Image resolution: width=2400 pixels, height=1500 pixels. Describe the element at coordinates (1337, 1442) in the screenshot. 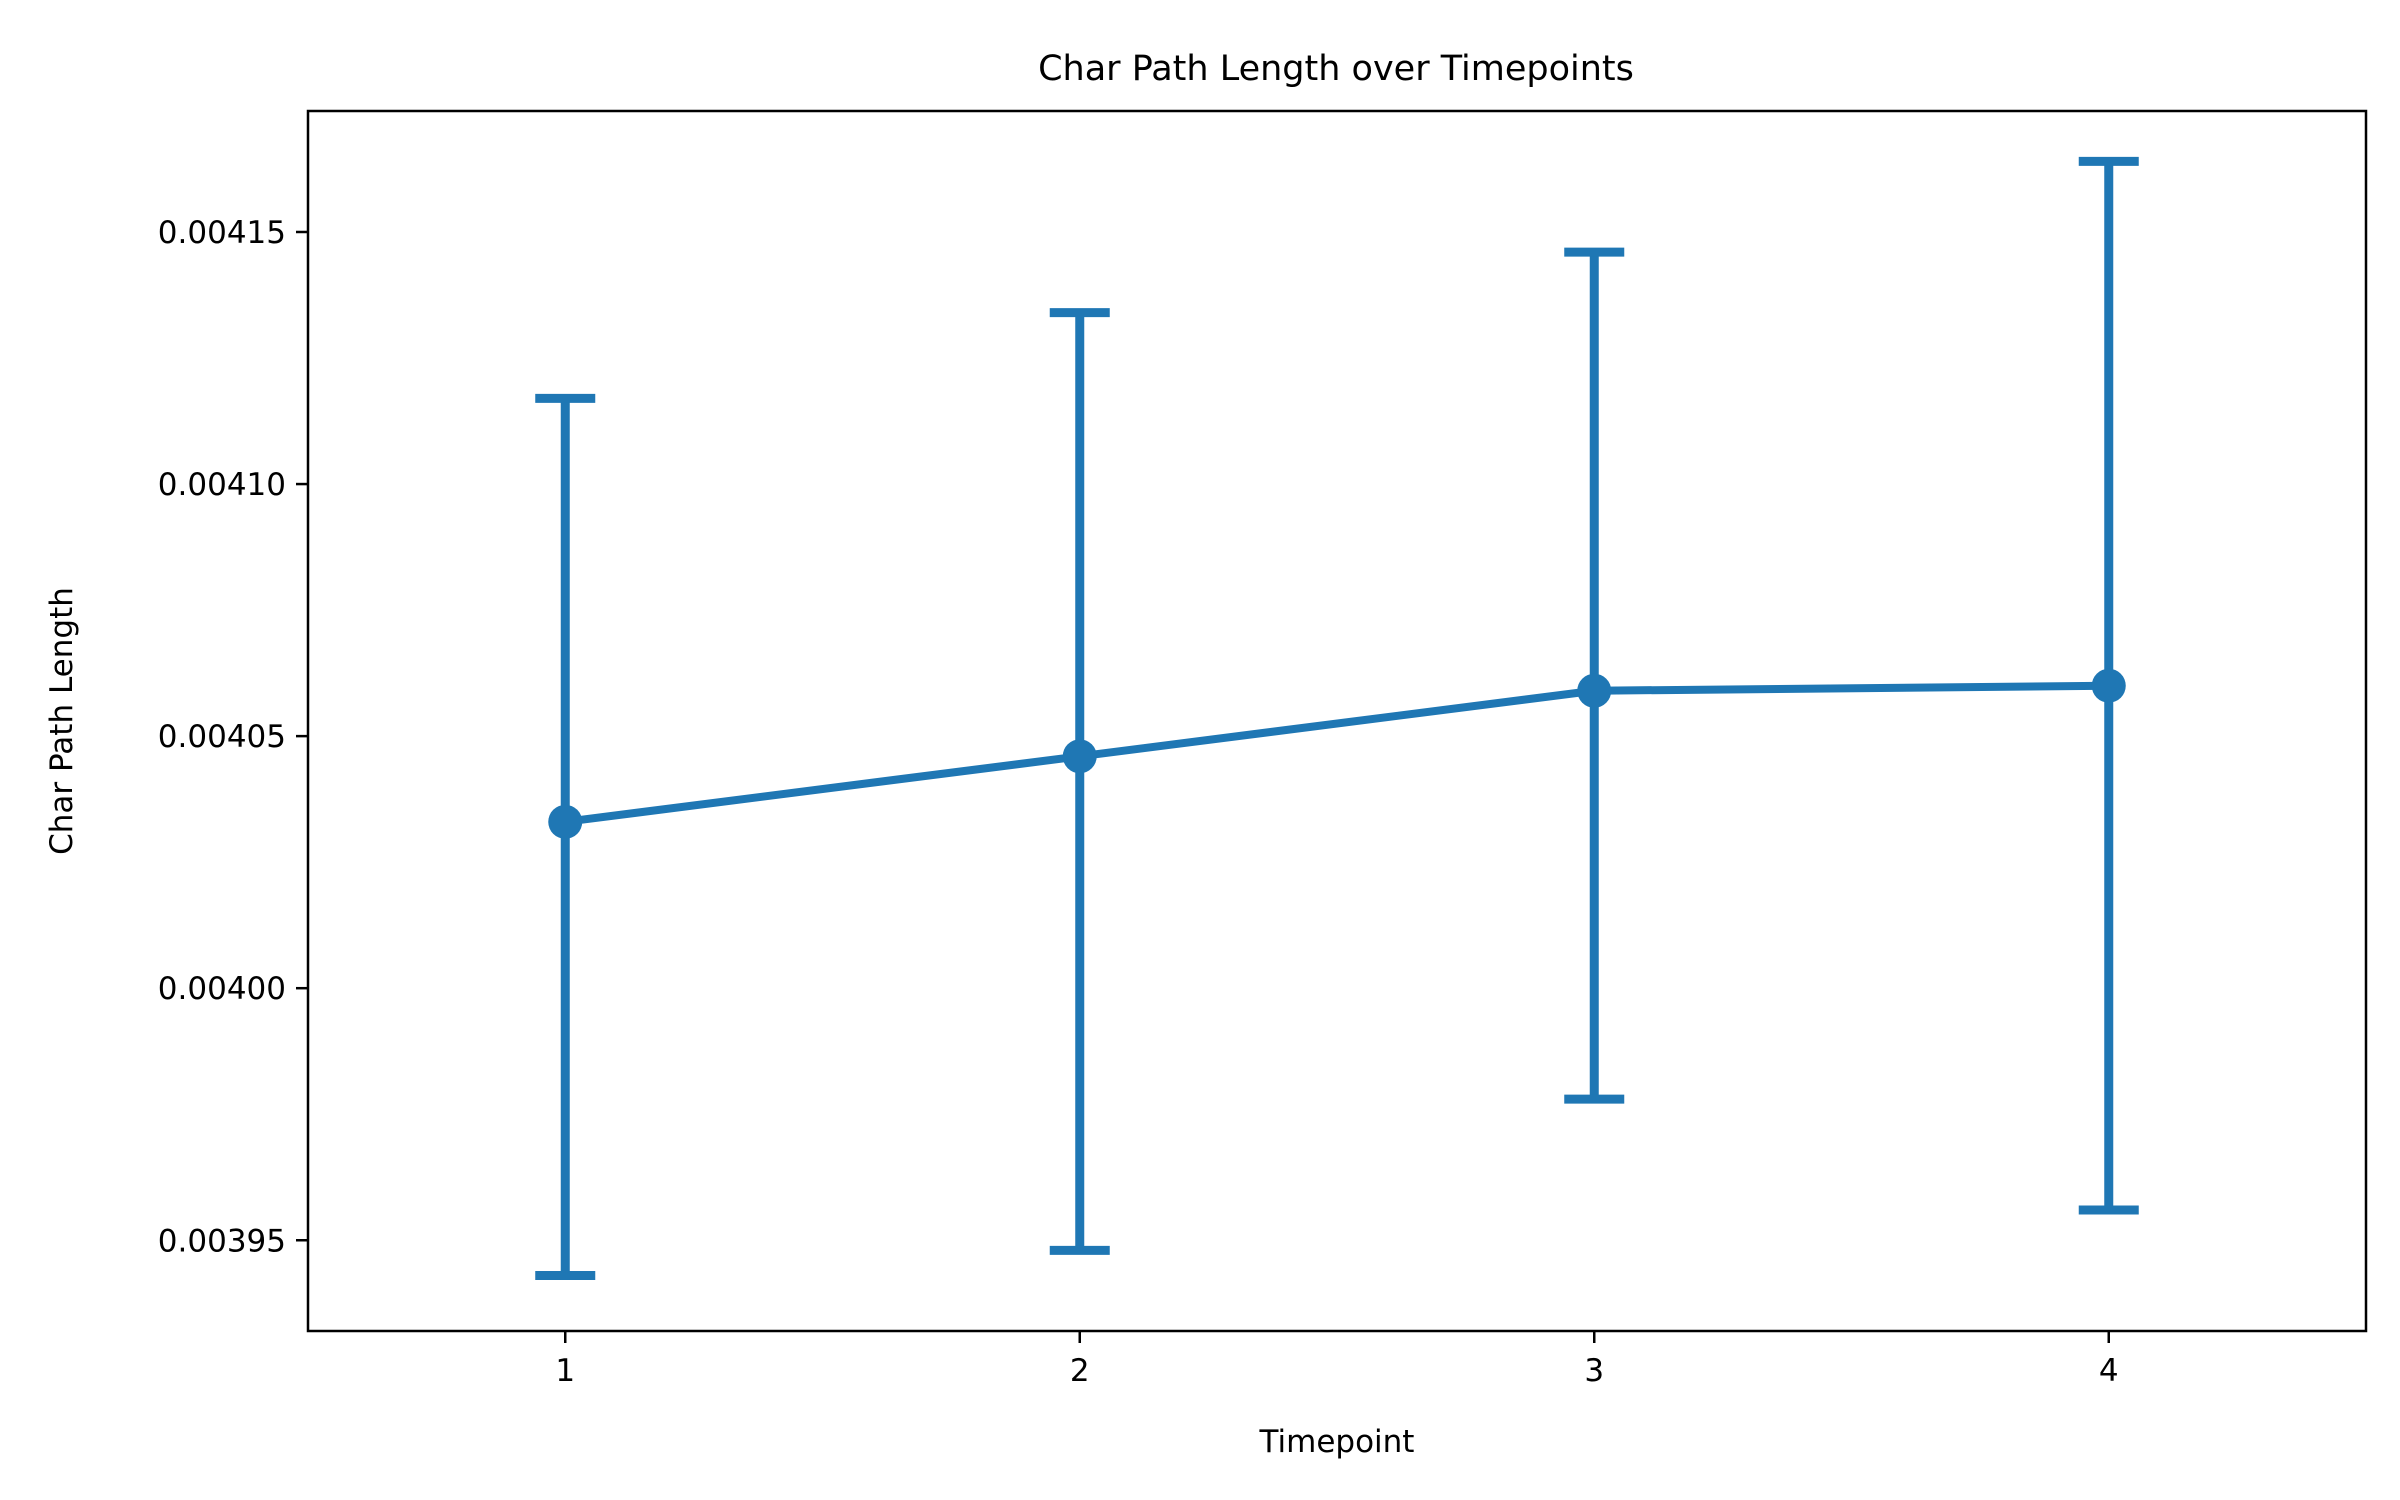

I see `x-axis-label: Timepoint` at that location.